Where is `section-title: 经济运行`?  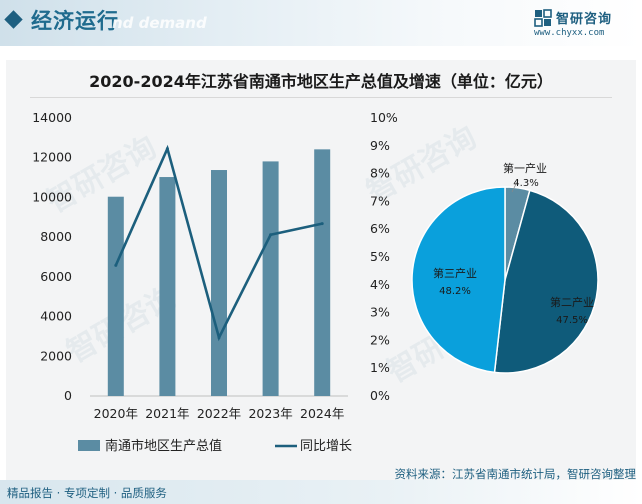 section-title: 经济运行 is located at coordinates (75, 21).